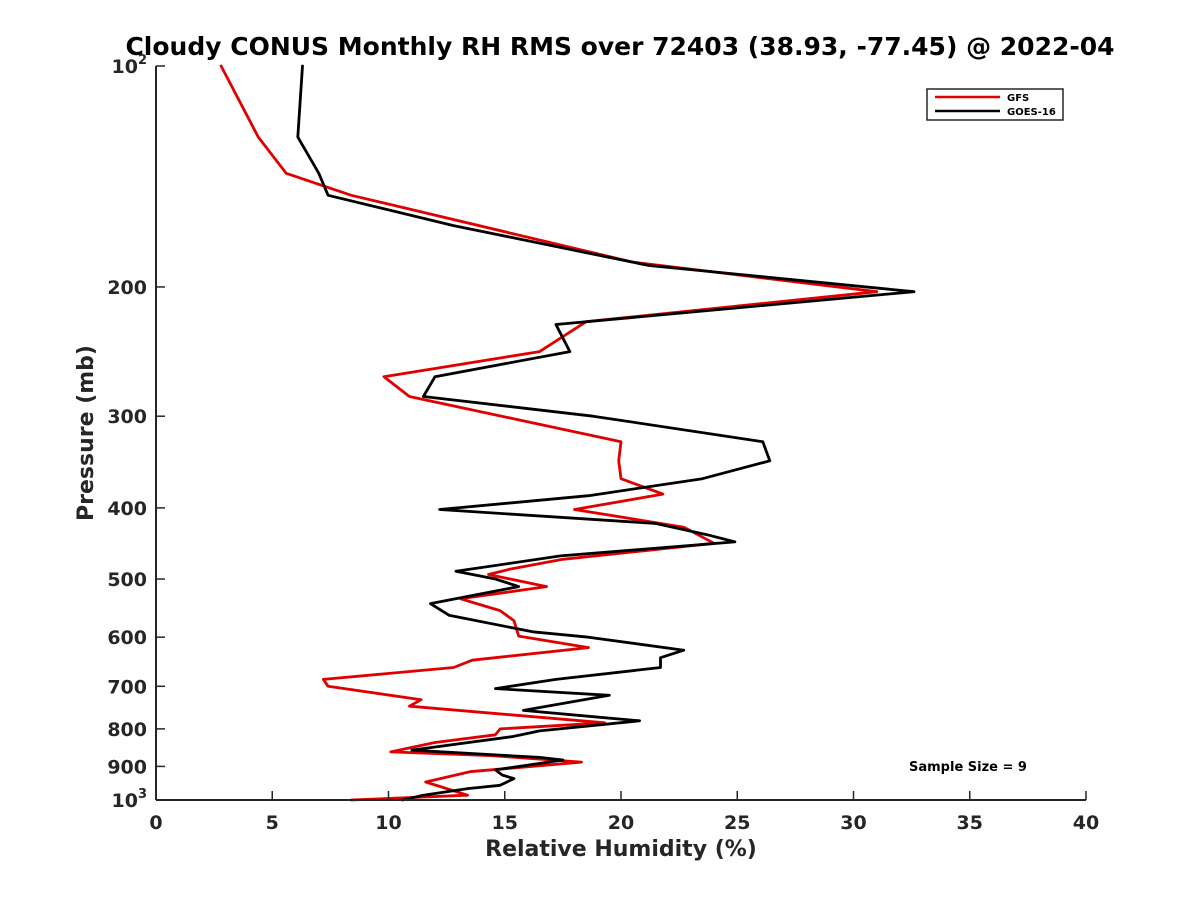 The image size is (1200, 900). I want to click on x-tick-label: 40, so click(1086, 823).